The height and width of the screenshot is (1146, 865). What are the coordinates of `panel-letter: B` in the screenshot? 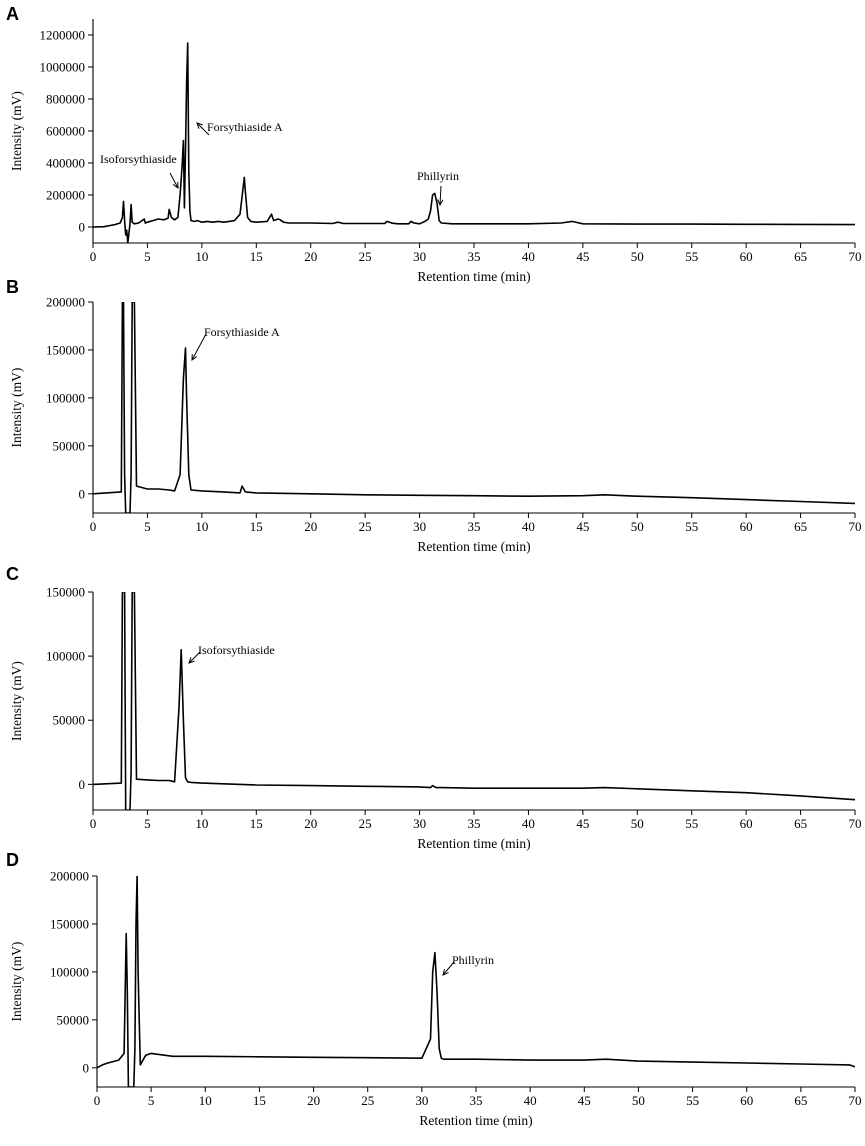 It's located at (12, 287).